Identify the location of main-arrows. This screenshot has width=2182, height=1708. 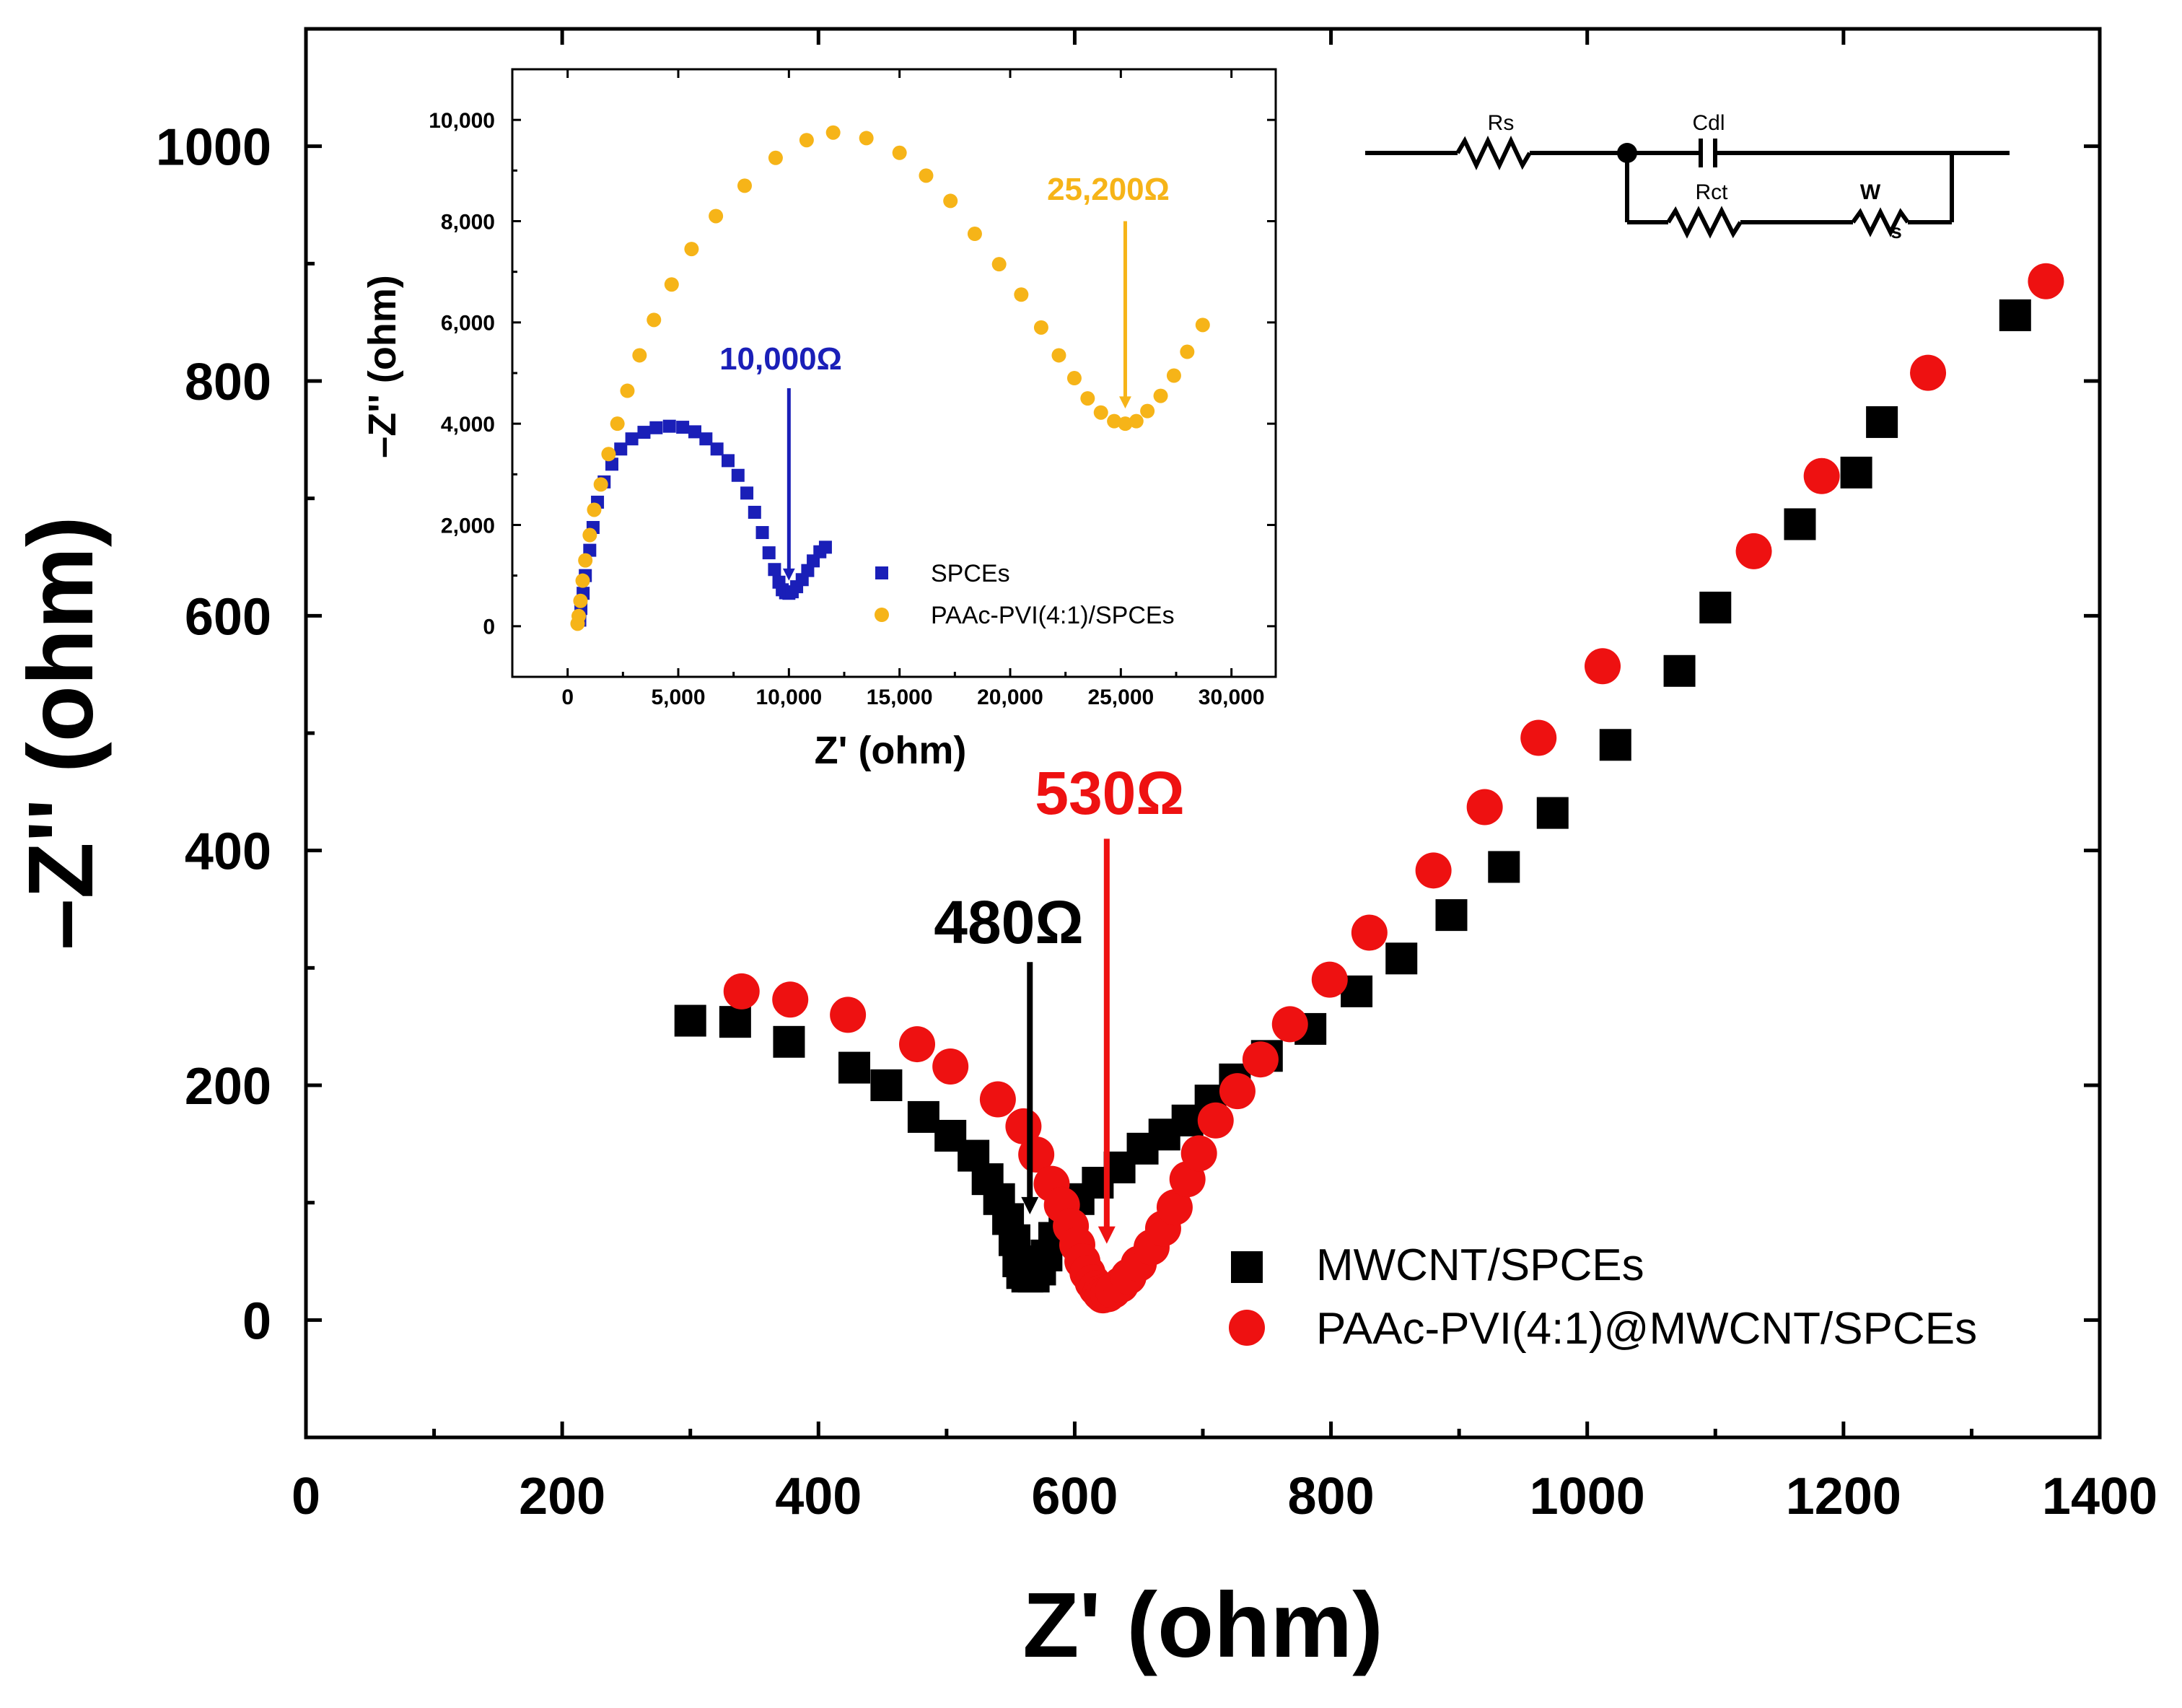
(1068, 1041).